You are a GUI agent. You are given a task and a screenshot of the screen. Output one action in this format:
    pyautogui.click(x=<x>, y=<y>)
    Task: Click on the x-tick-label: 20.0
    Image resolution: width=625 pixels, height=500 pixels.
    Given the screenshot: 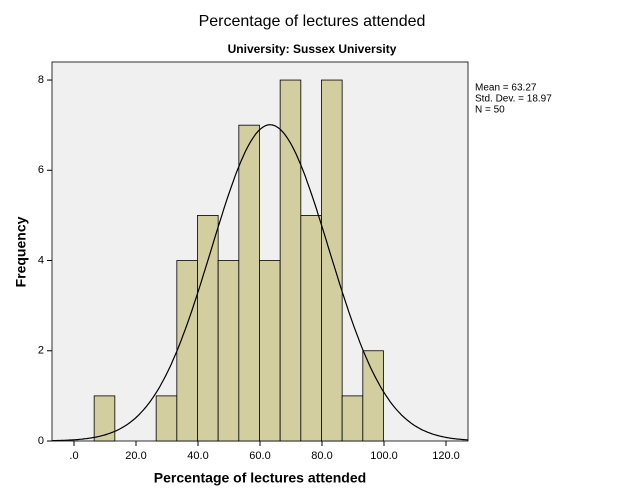 What is the action you would take?
    pyautogui.click(x=135, y=456)
    